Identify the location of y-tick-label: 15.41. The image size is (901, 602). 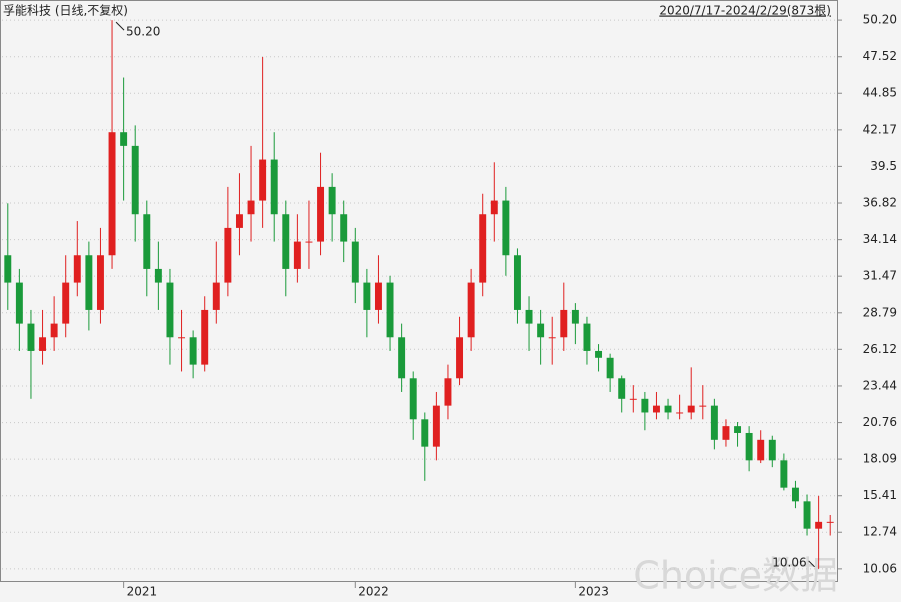
(880, 495).